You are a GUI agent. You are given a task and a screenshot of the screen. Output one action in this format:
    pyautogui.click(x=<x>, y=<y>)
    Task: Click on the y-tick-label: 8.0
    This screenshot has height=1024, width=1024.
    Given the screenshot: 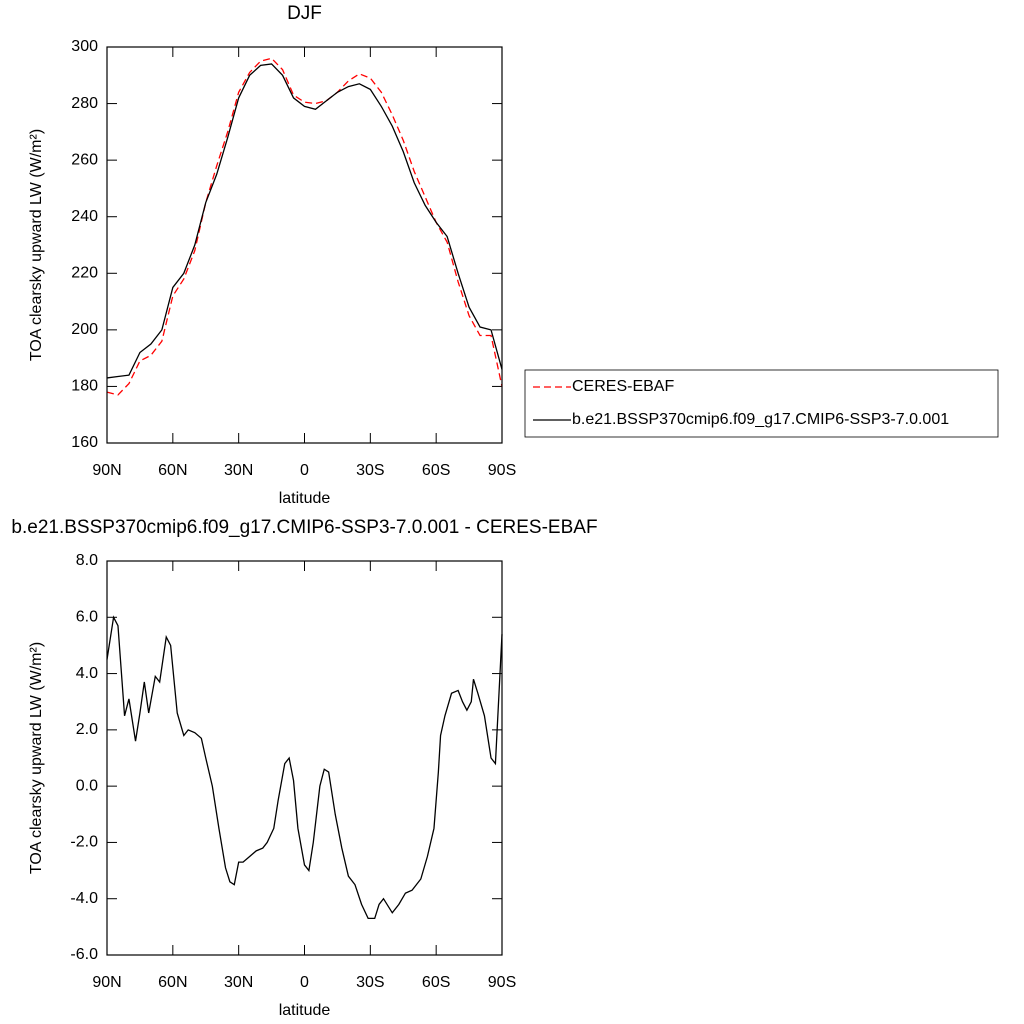 What is the action you would take?
    pyautogui.click(x=87, y=560)
    